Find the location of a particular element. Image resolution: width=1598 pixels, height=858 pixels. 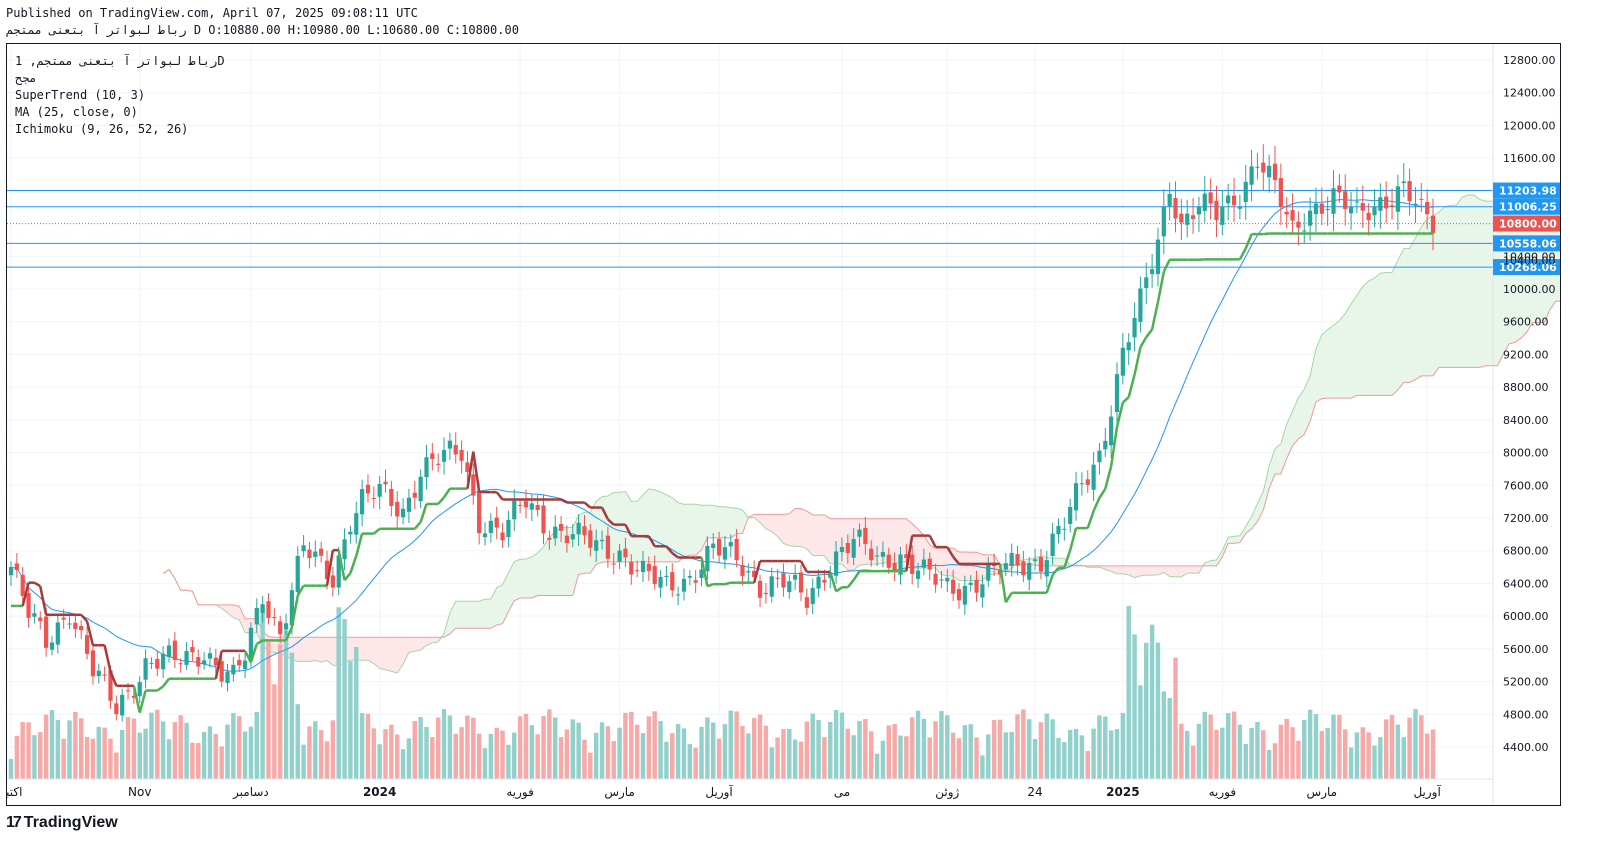

price-line-badge is located at coordinates (1526, 243).